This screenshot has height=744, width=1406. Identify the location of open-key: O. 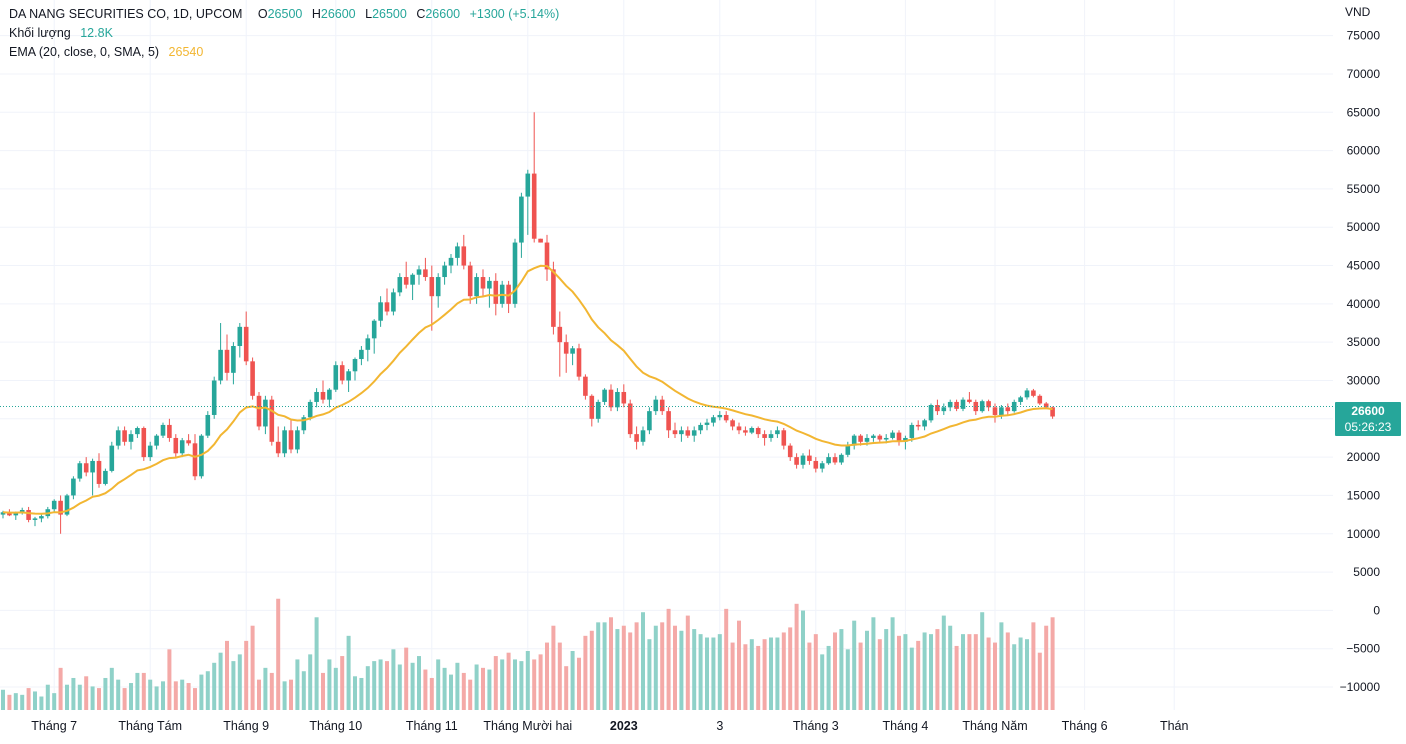
(262, 14).